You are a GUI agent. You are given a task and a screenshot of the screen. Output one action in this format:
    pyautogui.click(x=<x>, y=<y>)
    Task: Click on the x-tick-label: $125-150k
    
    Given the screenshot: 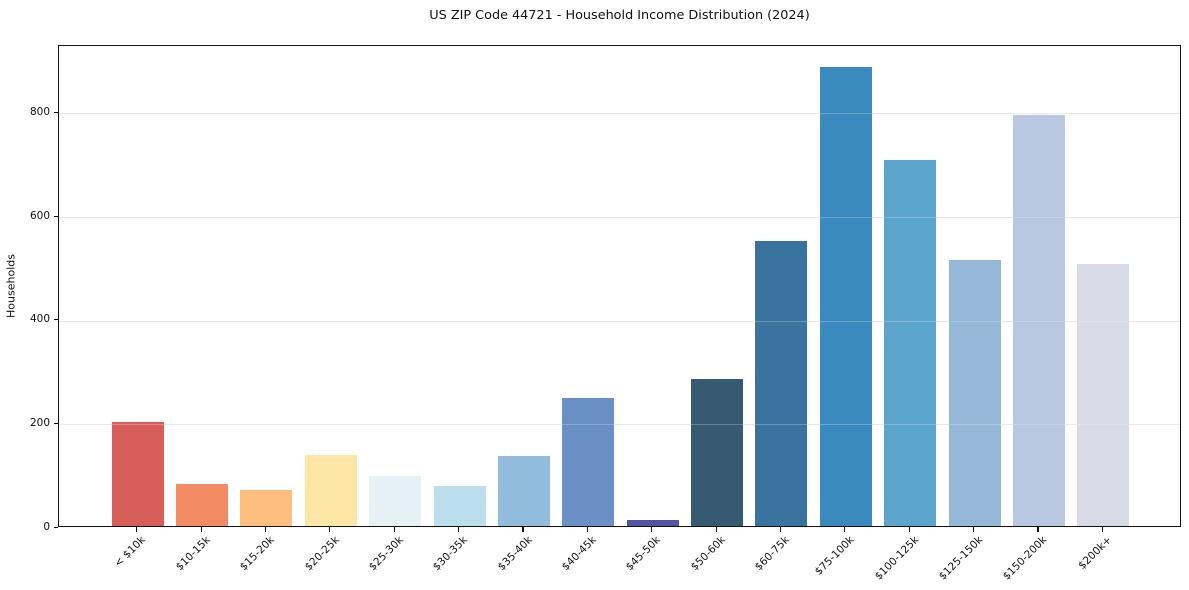 What is the action you would take?
    pyautogui.click(x=961, y=558)
    